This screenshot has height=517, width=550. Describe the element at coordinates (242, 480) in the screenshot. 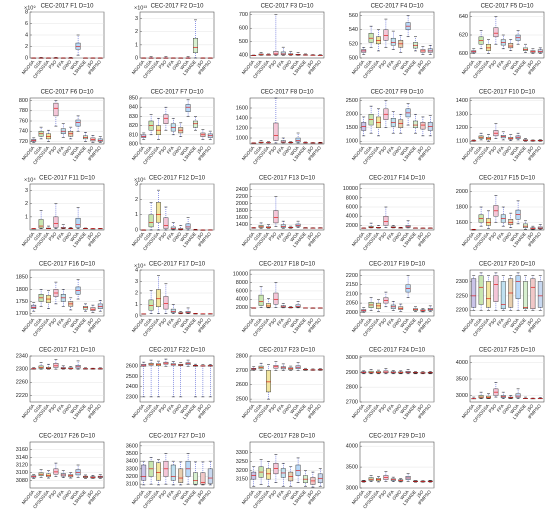

I see `y-tick-label: 3150` at that location.